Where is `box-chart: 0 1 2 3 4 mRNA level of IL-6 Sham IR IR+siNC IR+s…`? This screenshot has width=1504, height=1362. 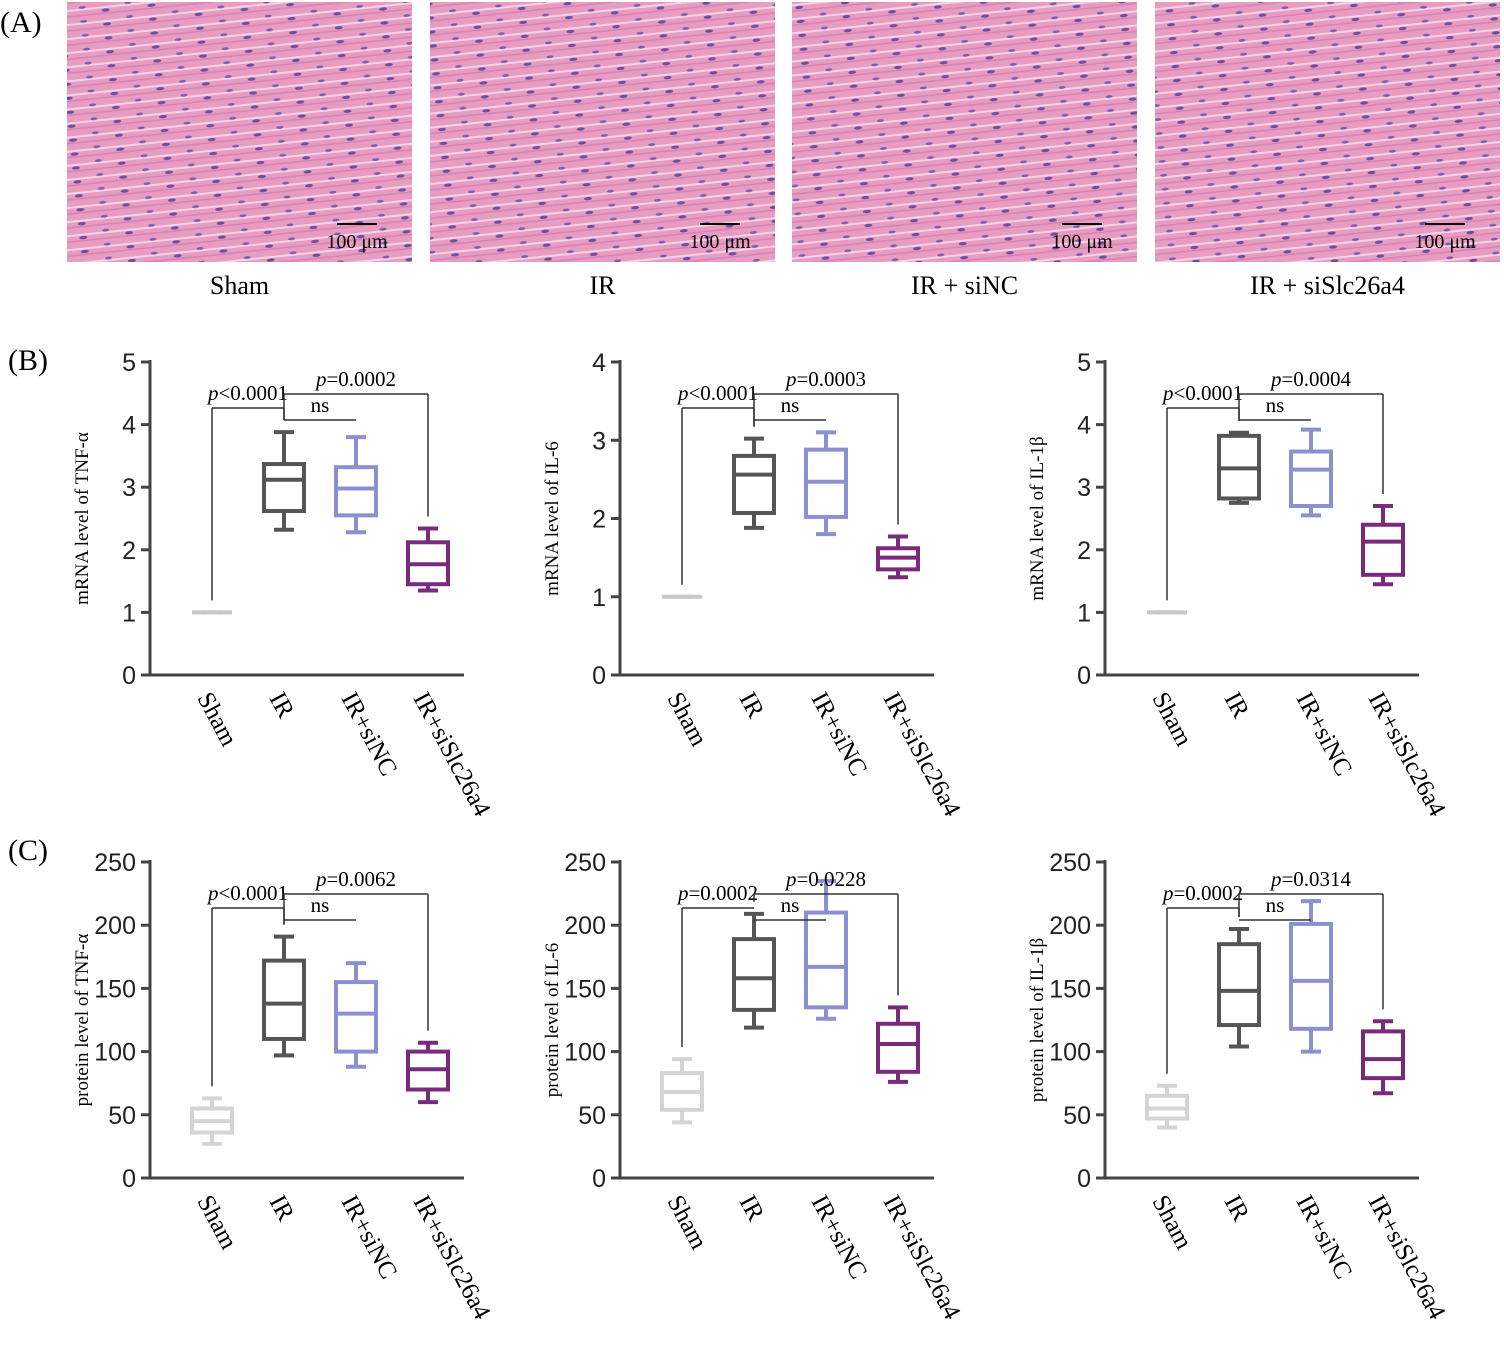
box-chart: 0 1 2 3 4 mRNA level of IL-6 Sham IR IR+siNC IR+s… is located at coordinates (754, 585).